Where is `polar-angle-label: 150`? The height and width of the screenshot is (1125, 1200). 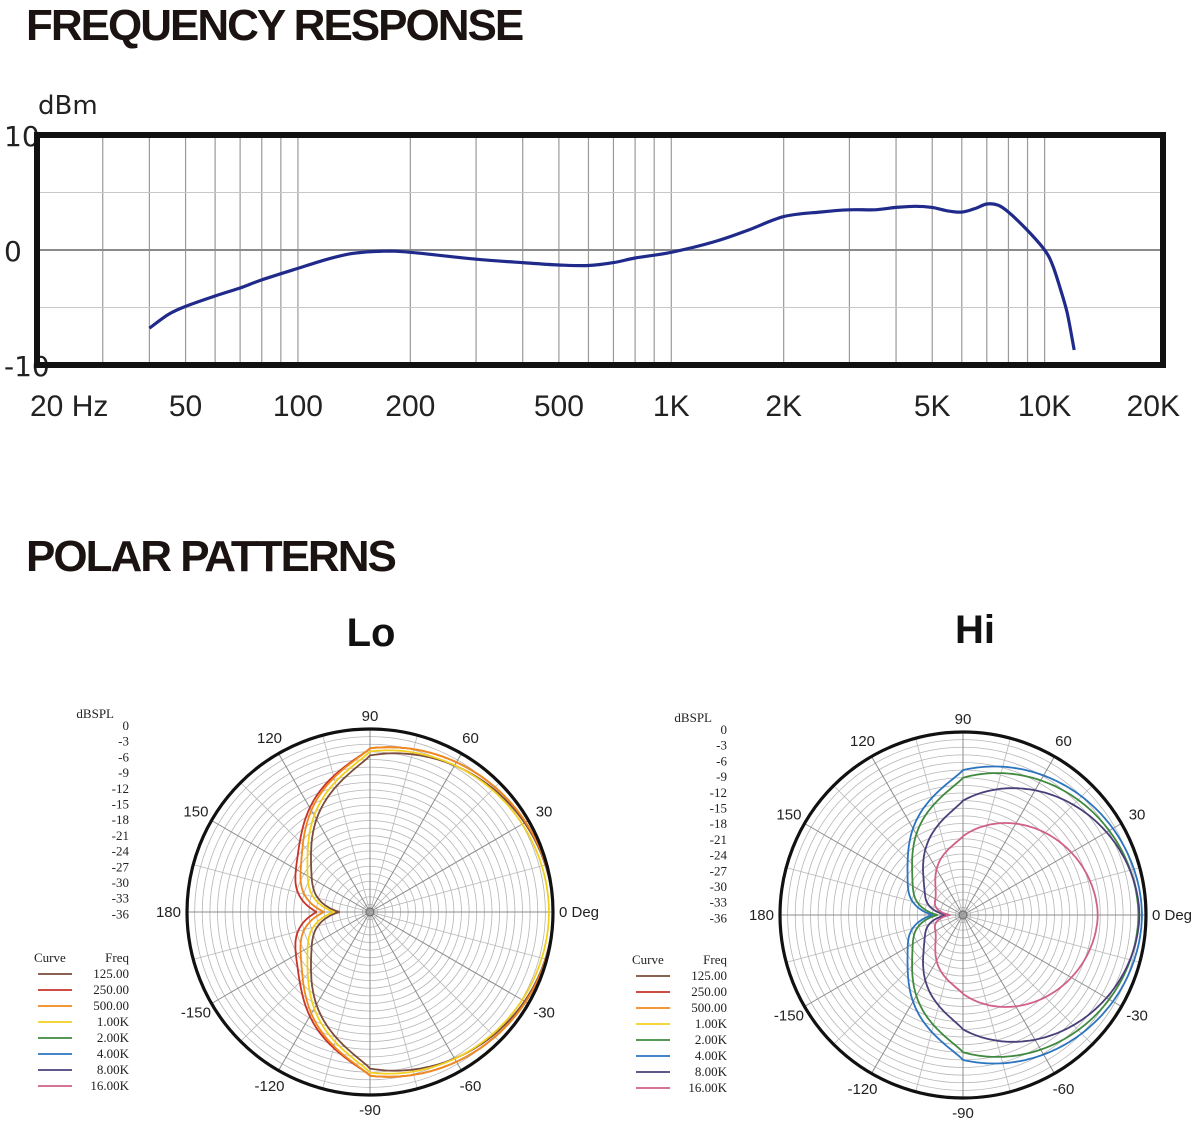
polar-angle-label: 150 is located at coordinates (788, 815).